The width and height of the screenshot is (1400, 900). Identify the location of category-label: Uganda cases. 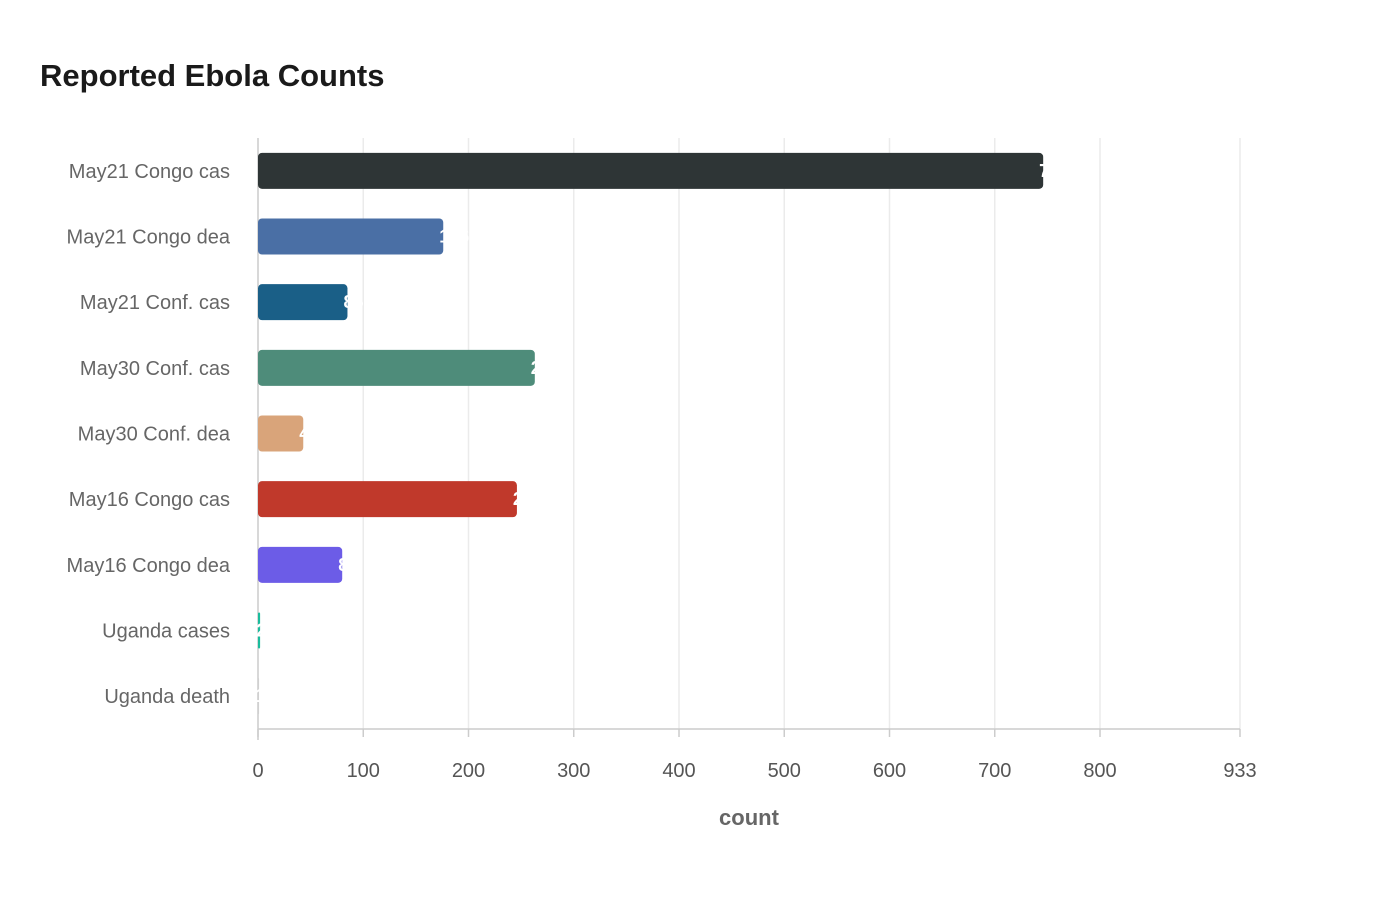
(166, 632).